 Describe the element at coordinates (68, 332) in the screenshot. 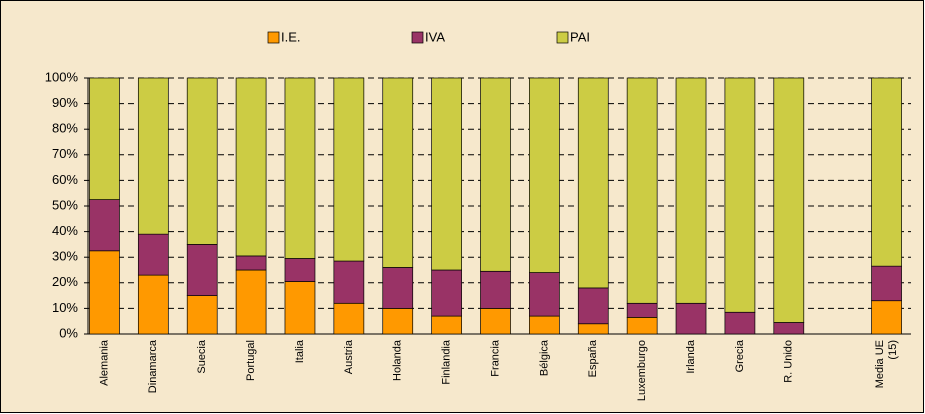

I see `y-tick-label: 0%` at that location.